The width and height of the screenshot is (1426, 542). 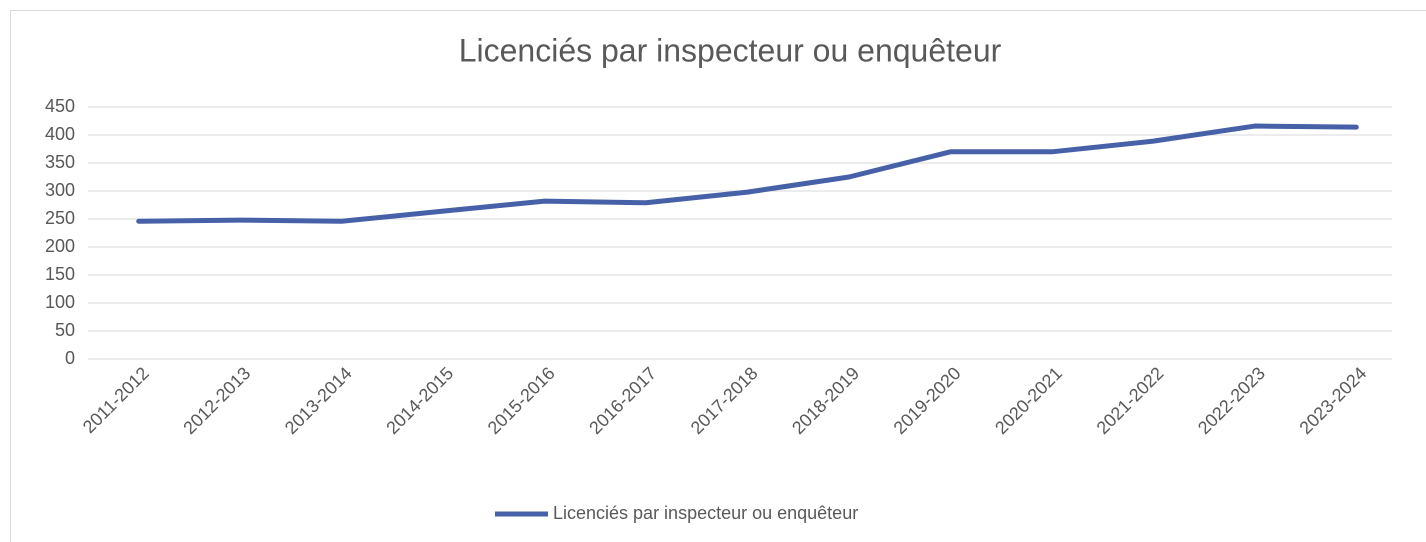 What do you see at coordinates (65, 330) in the screenshot?
I see `y-tick-label: 50` at bounding box center [65, 330].